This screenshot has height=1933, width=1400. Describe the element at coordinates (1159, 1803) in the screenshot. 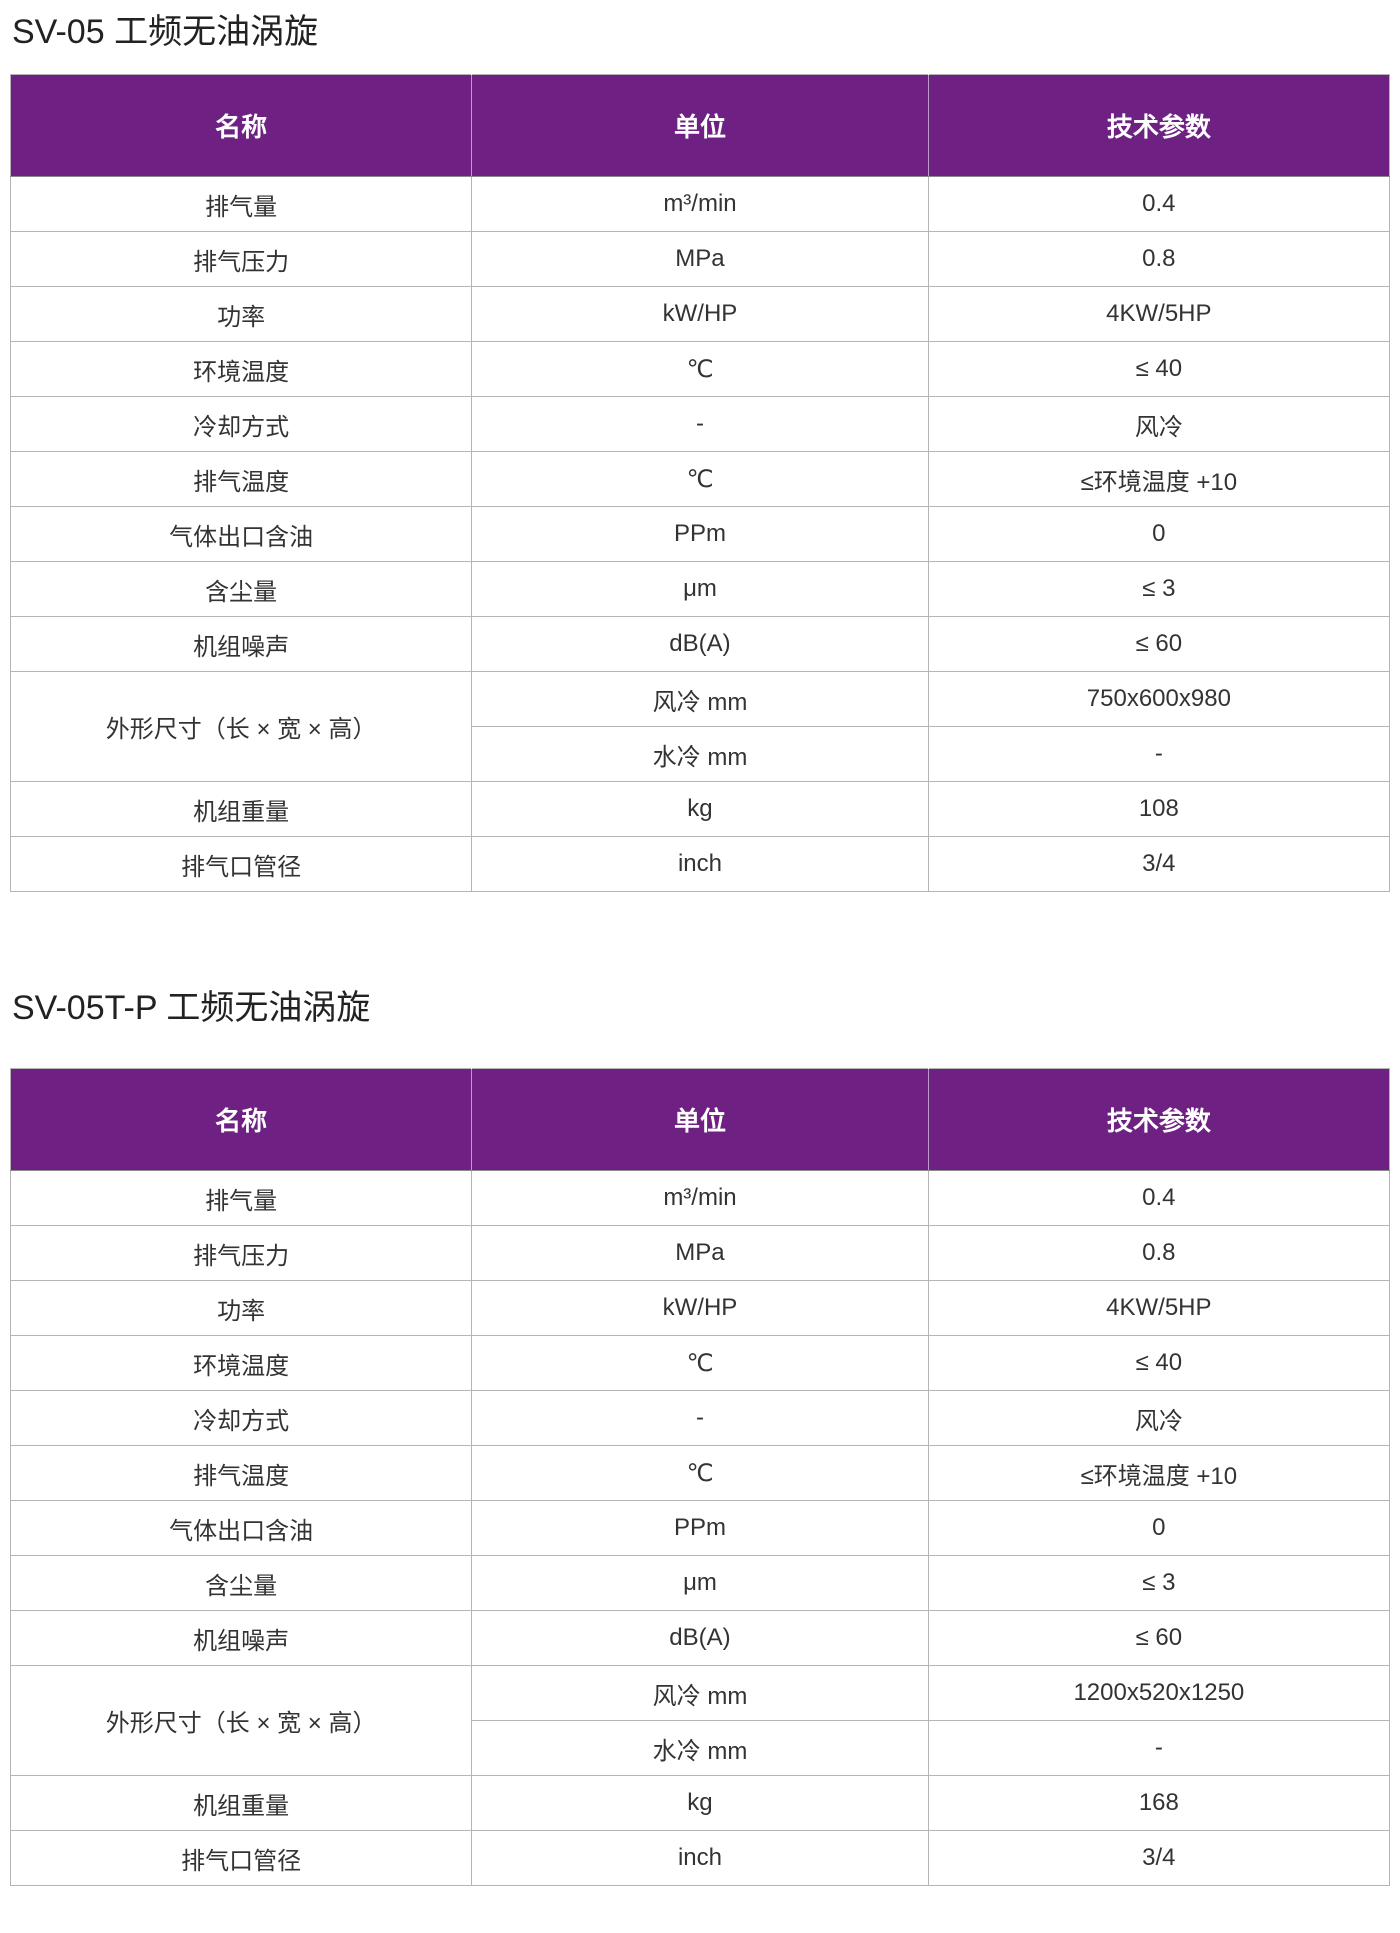

I see `spec-value-cell: 168` at that location.